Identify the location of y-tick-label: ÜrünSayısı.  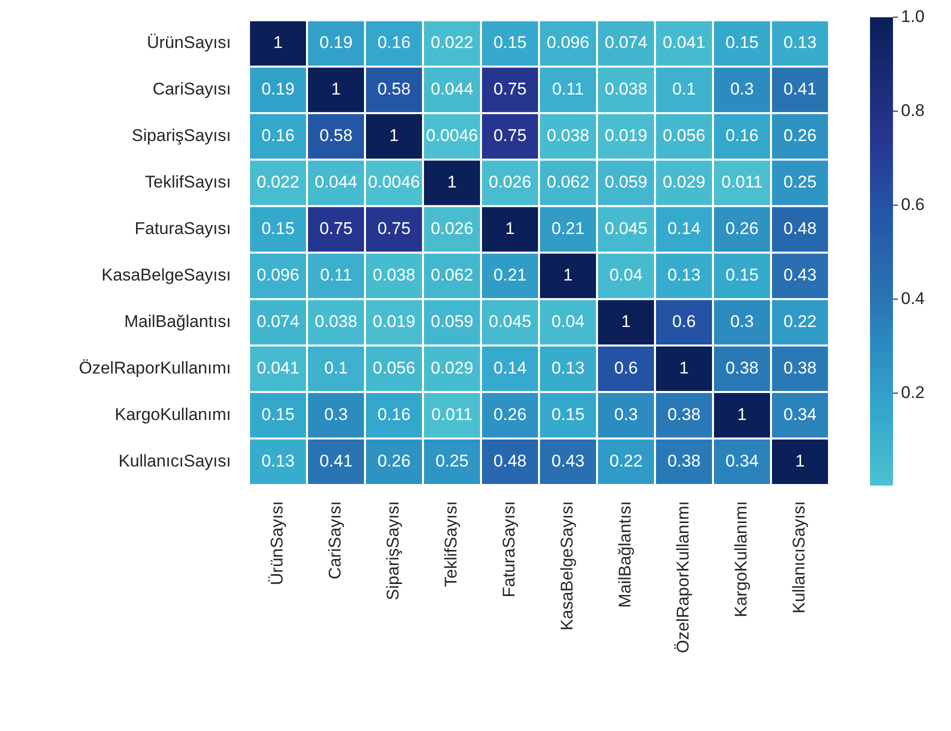
(188, 42).